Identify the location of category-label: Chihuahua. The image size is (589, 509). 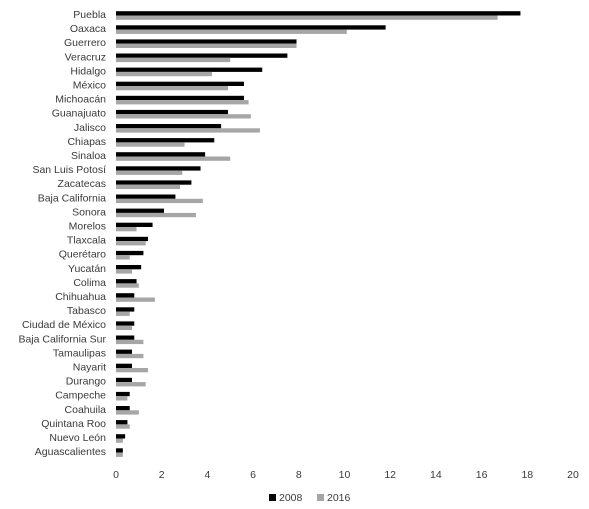
(80, 297).